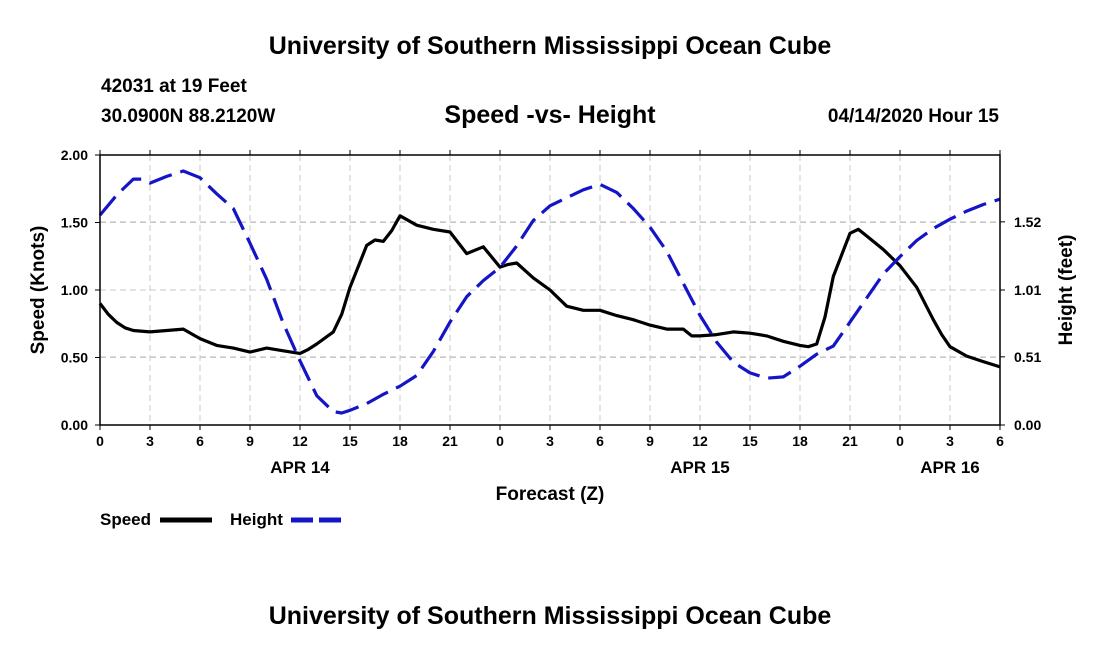 This screenshot has width=1100, height=650. I want to click on date-label: APR 14, so click(300, 467).